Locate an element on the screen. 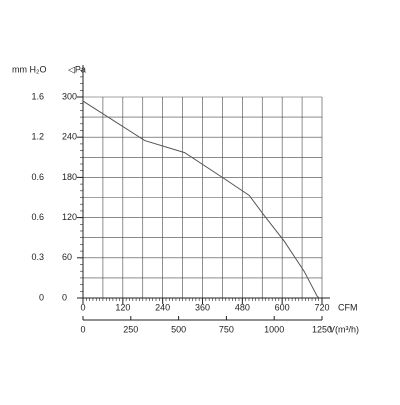 This screenshot has width=400, height=405. x2-tick-label: 500 is located at coordinates (178, 329).